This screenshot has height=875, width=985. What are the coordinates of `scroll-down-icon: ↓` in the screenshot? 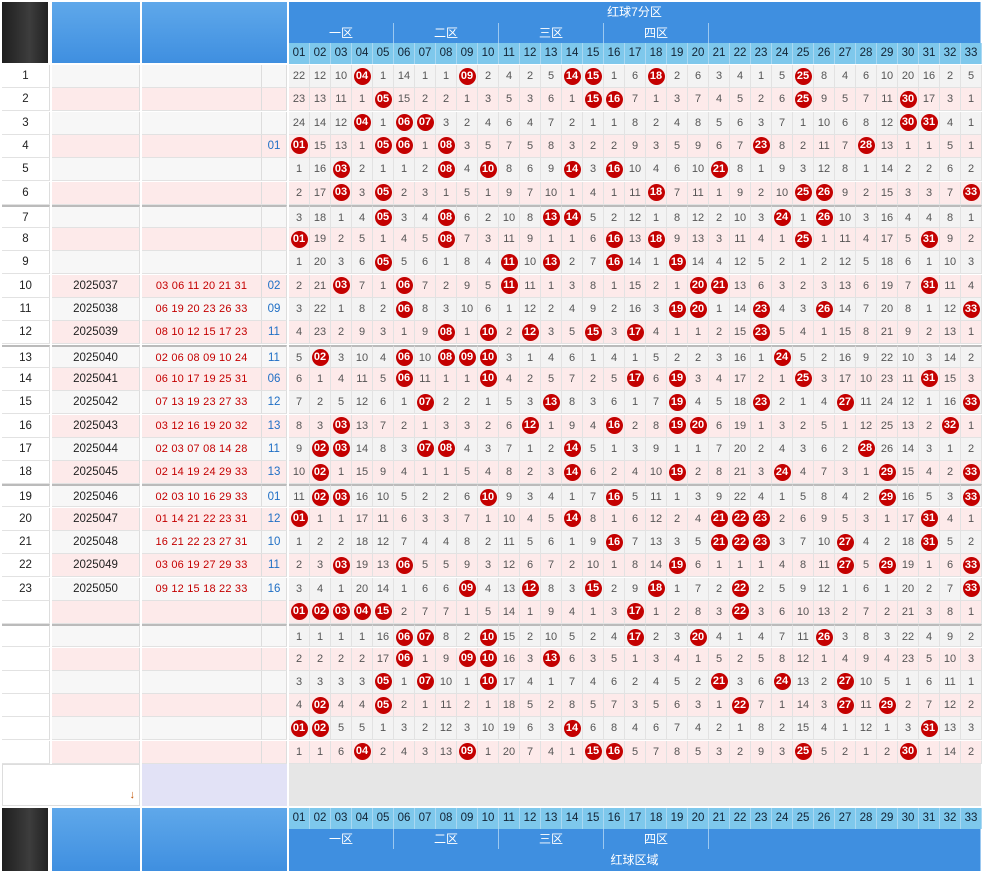 It's located at (132, 795).